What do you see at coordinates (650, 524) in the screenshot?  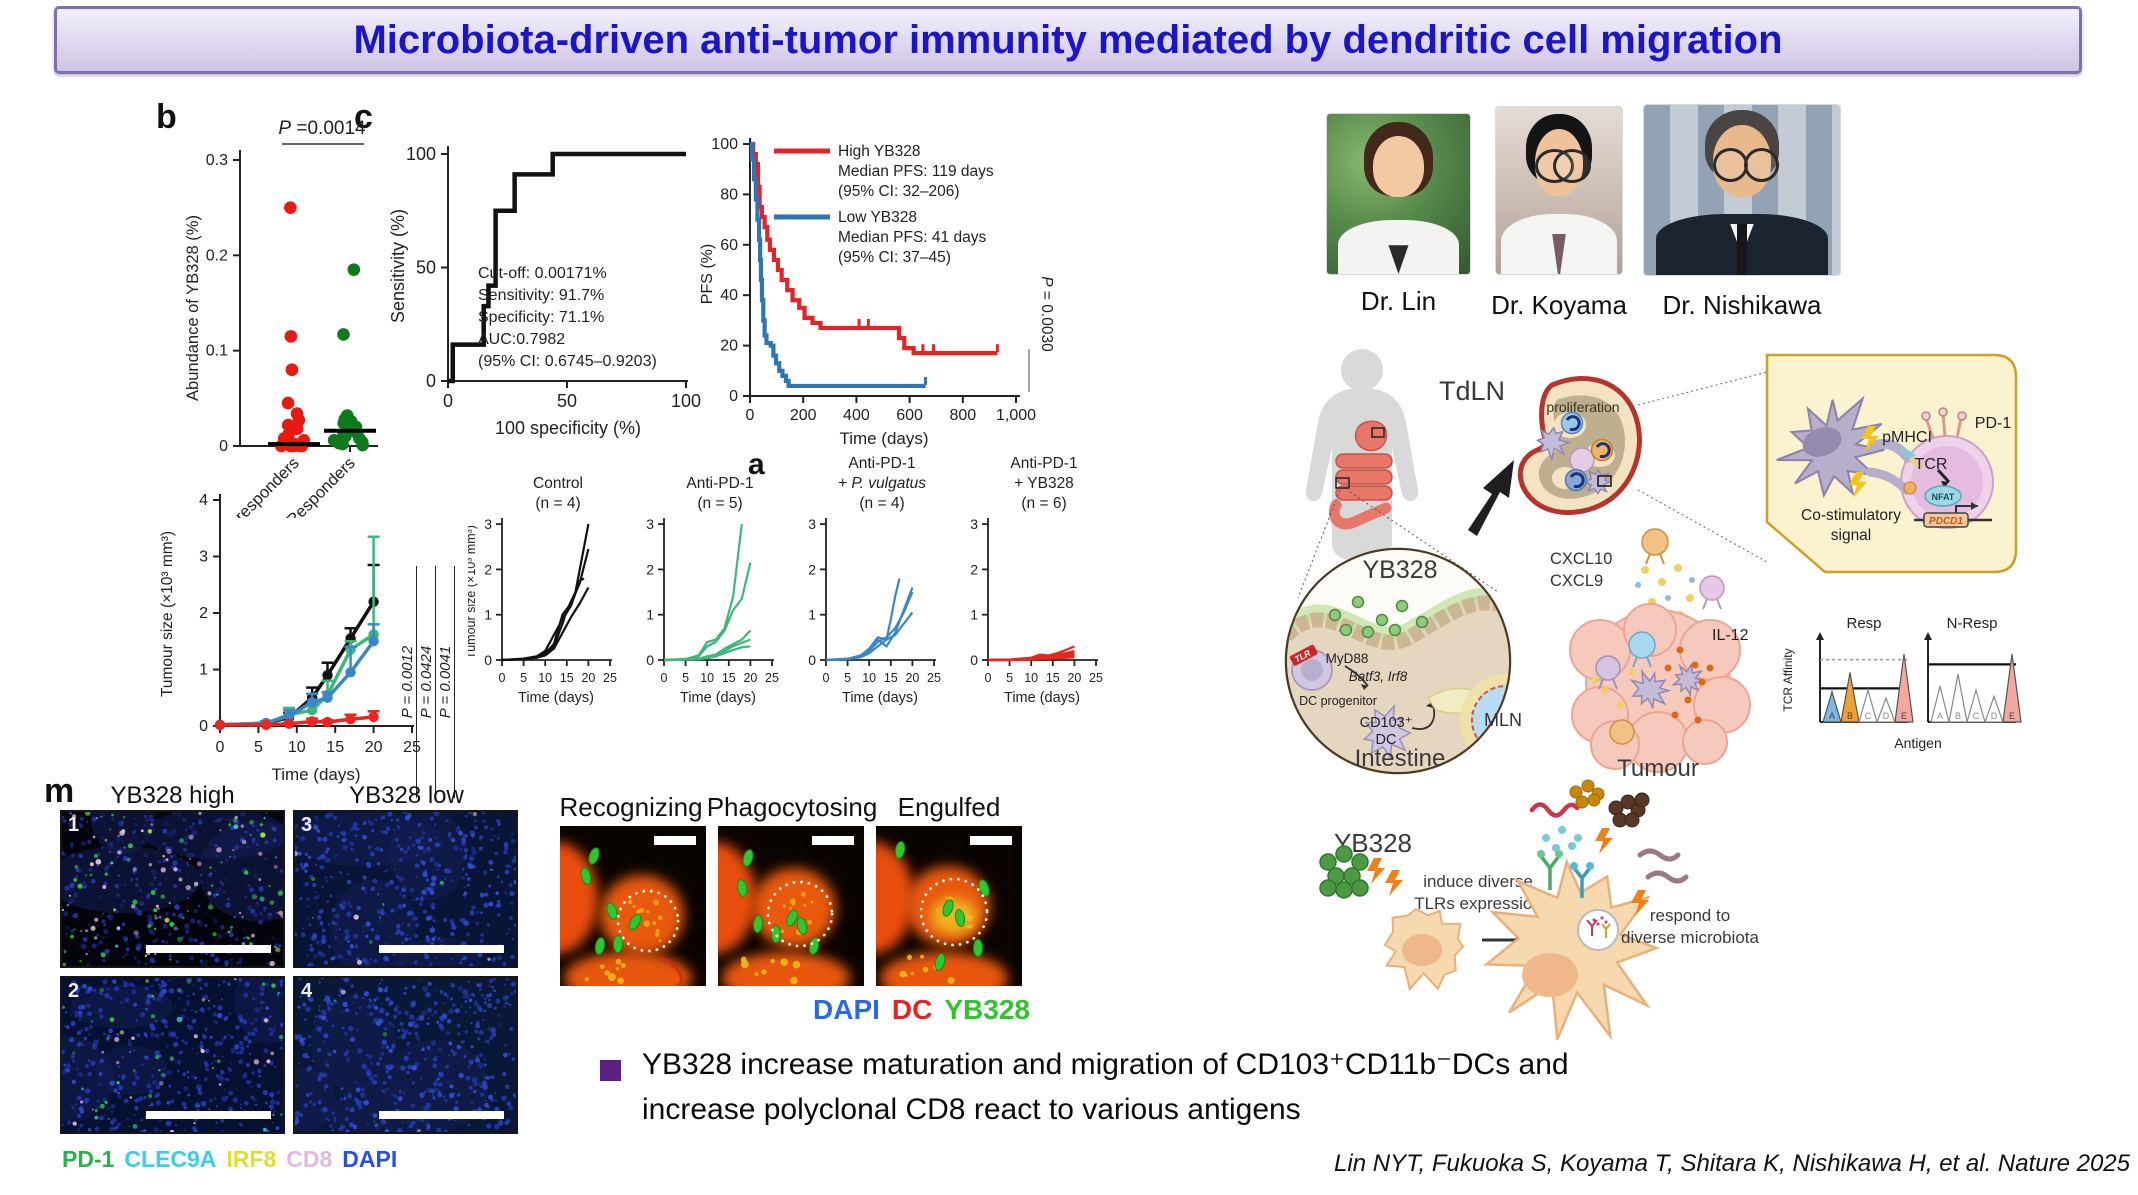 I see `svg-text: 3` at bounding box center [650, 524].